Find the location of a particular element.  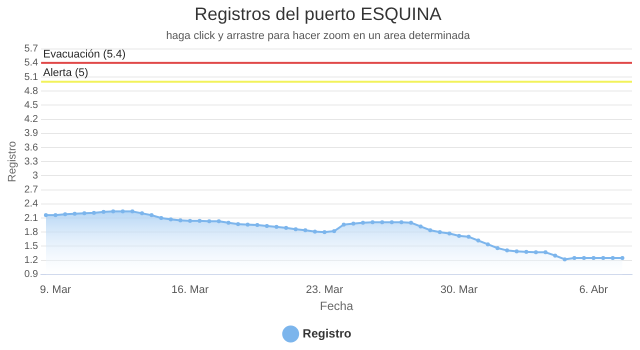

y-tick-label: 5.7 is located at coordinates (31, 49).